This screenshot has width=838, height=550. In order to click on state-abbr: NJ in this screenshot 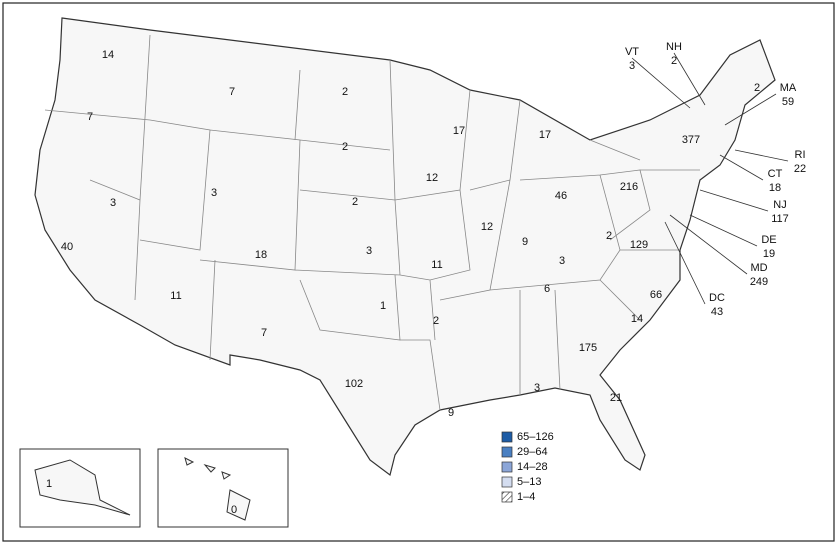, I will do `click(779, 205)`.